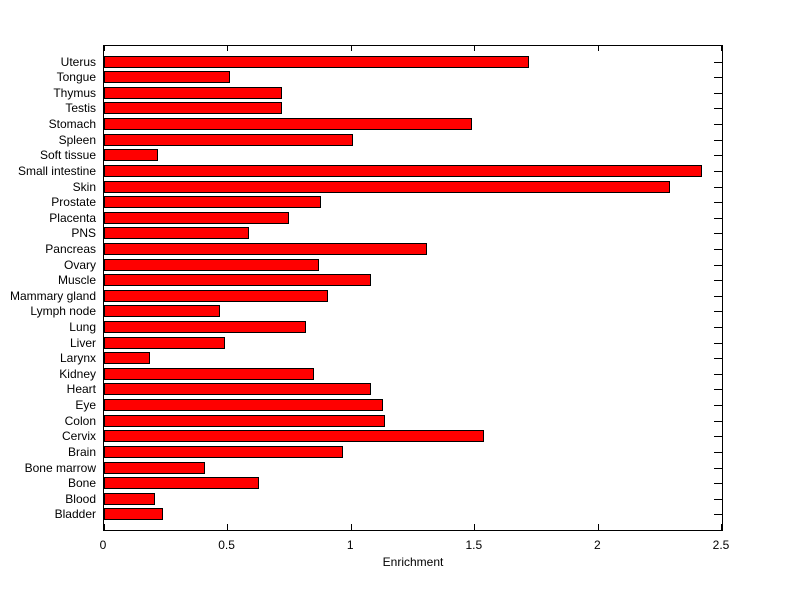  I want to click on x-tick-label: 2, so click(597, 545).